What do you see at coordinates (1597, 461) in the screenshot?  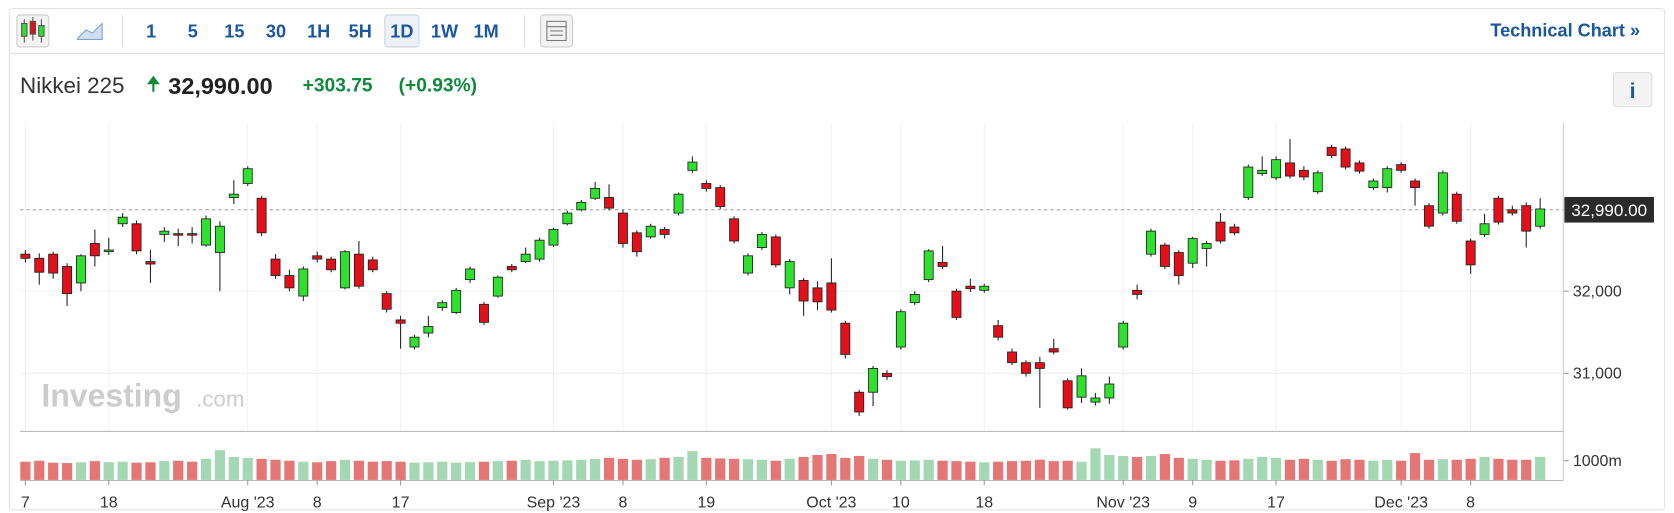 I see `volume-tick-label: 1000m` at bounding box center [1597, 461].